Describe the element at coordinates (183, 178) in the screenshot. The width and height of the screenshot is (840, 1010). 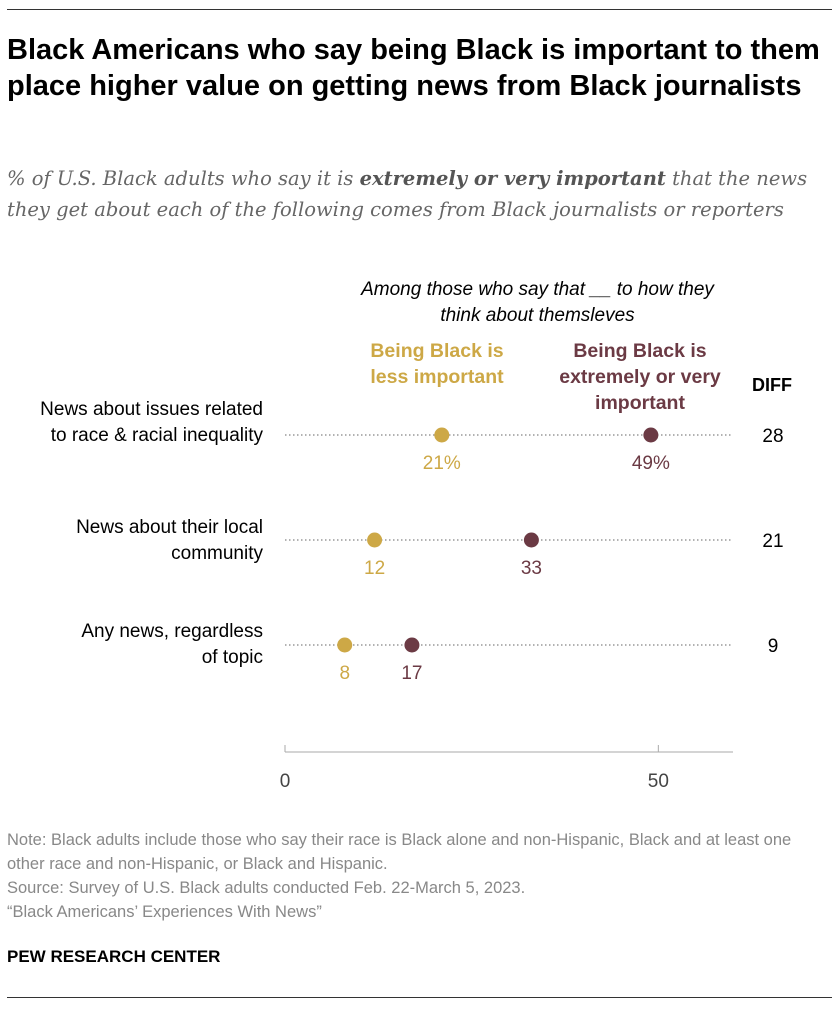
I see `subtitle-pre: % of U.S. Black adults who say it is` at that location.